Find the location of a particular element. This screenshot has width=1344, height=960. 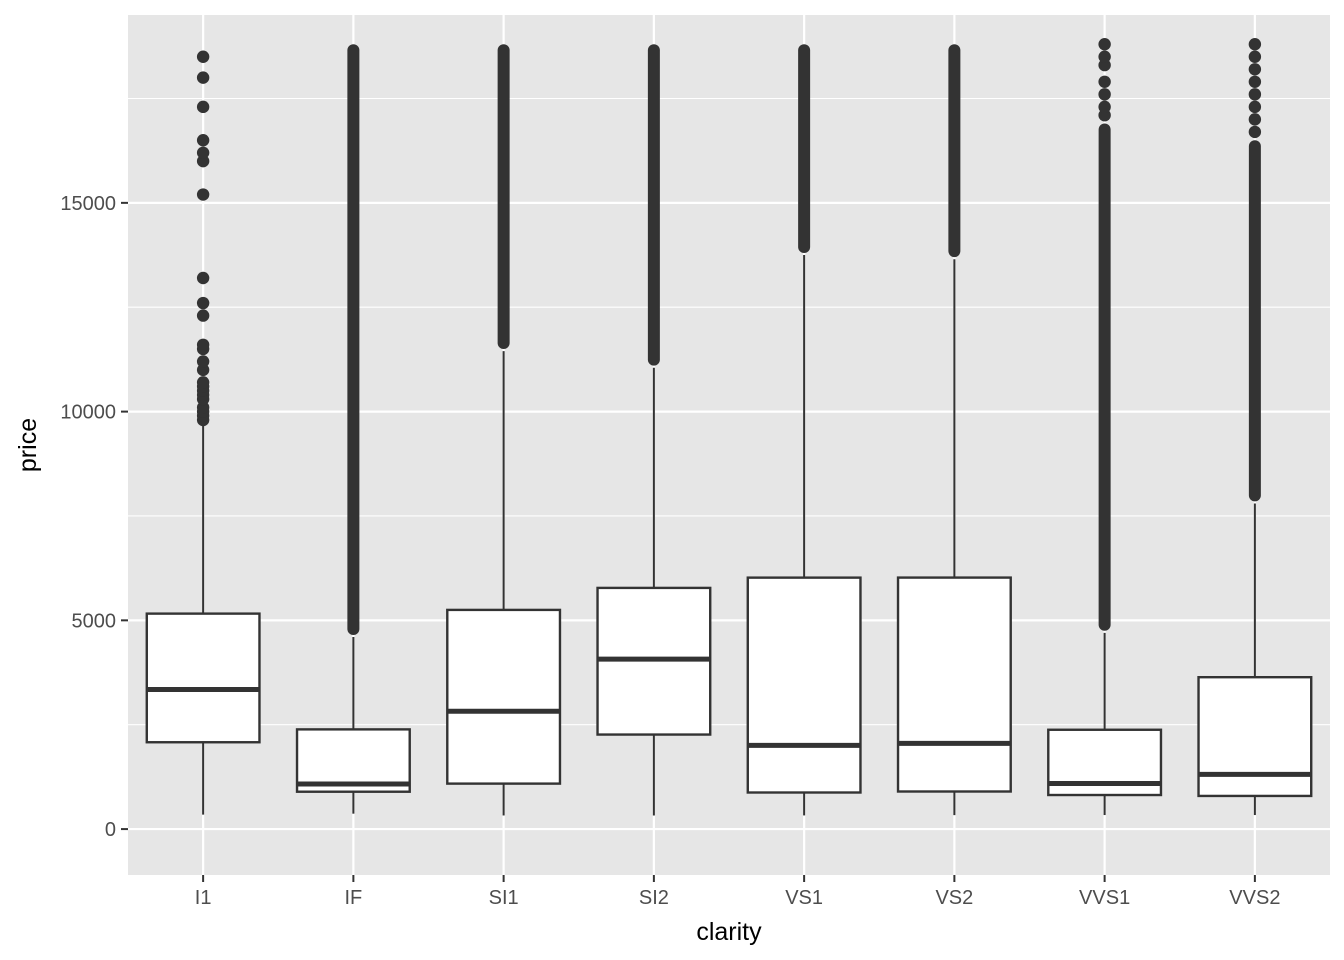

x-axis: I1 IF SI1 SI2 VS1 VS2 VVS1 VVS2 is located at coordinates (737, 892).